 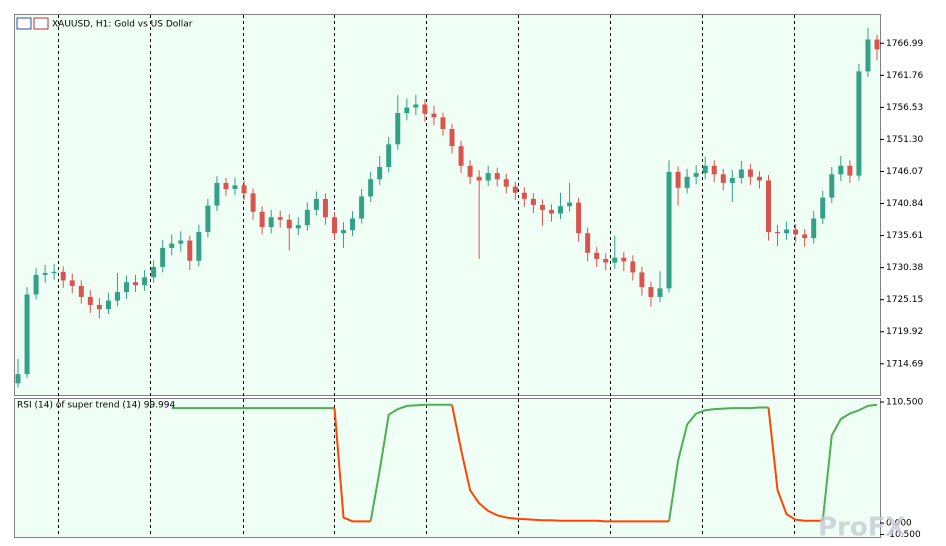 I want to click on indicator-title: RSI (14) of super trend (14) 99.994, so click(x=96, y=406).